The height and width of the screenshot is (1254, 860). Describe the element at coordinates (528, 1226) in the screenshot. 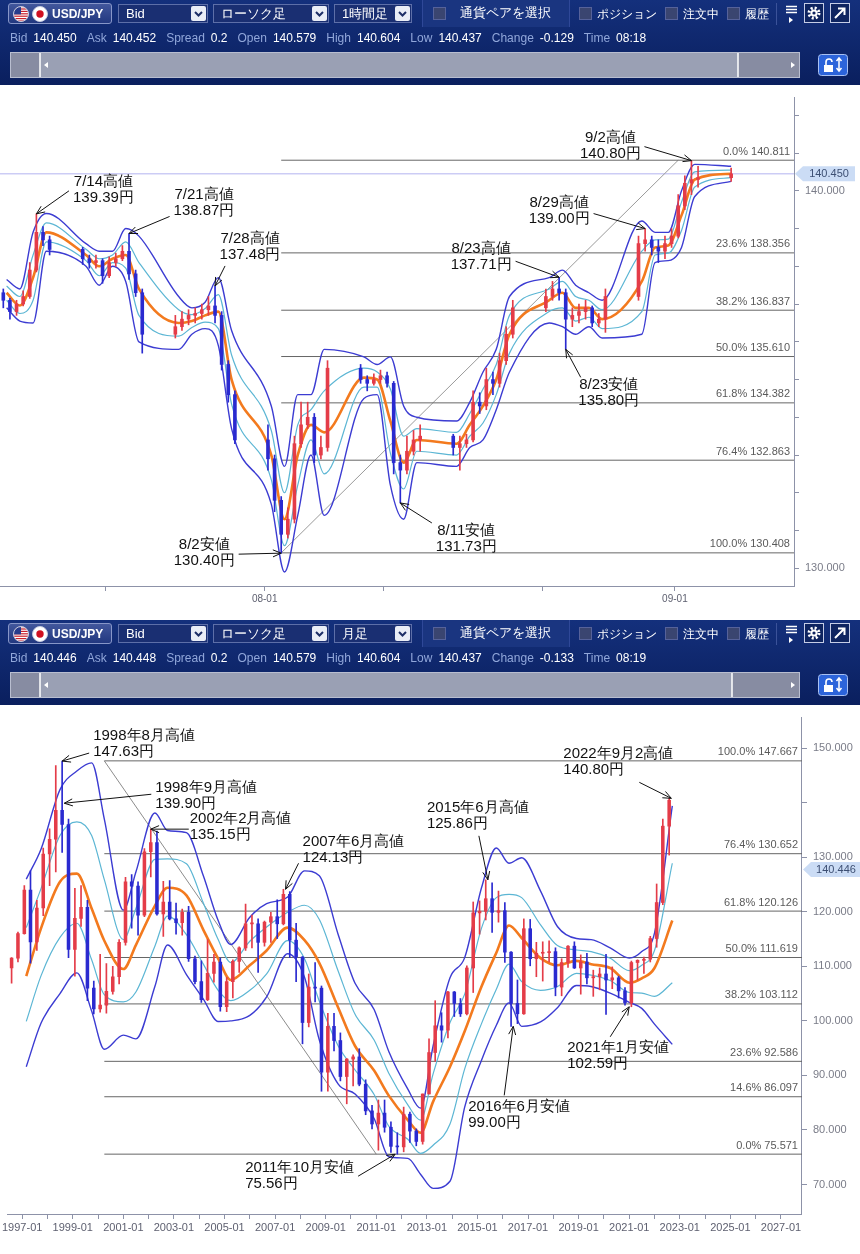

I see `x-tick-label: 2017-01` at that location.